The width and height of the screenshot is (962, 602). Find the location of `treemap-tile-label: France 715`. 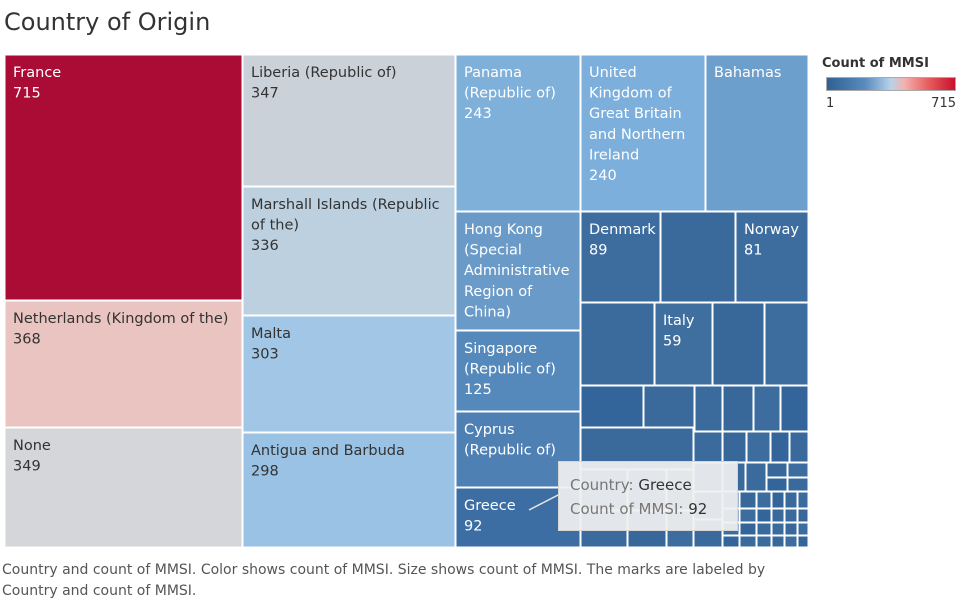

treemap-tile-label: France 715 is located at coordinates (37, 83).